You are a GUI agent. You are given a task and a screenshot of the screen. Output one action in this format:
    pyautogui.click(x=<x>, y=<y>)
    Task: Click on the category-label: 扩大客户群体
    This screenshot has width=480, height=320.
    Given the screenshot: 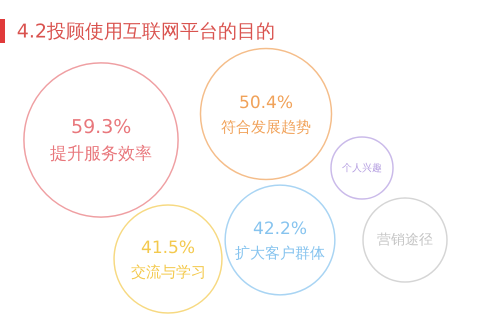 What is the action you would take?
    pyautogui.click(x=280, y=253)
    